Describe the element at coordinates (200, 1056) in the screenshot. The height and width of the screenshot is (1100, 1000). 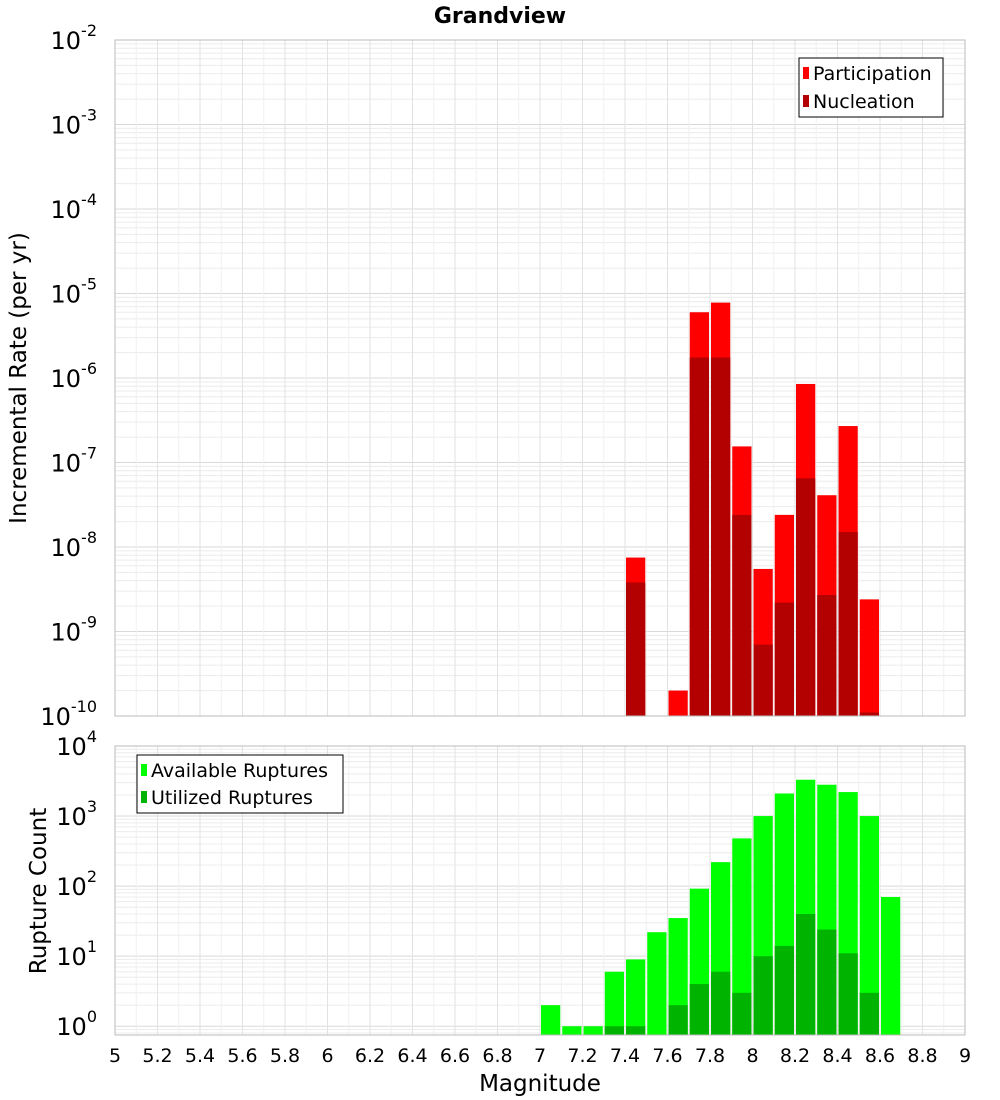
I see `x-tick-label: 5.4` at that location.